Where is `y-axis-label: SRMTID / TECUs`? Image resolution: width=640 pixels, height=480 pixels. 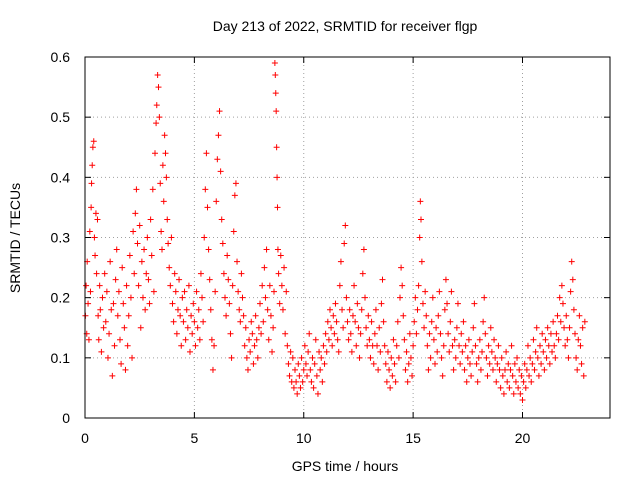 y-axis-label: SRMTID / TECUs is located at coordinates (15, 238).